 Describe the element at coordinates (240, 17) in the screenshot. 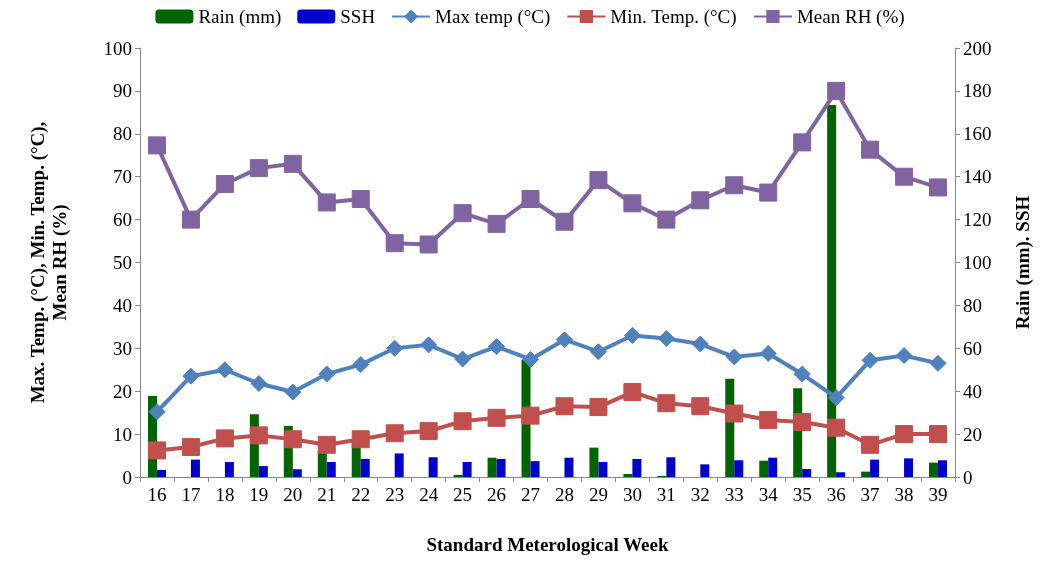

I see `legend-label: Rain (mm)` at that location.